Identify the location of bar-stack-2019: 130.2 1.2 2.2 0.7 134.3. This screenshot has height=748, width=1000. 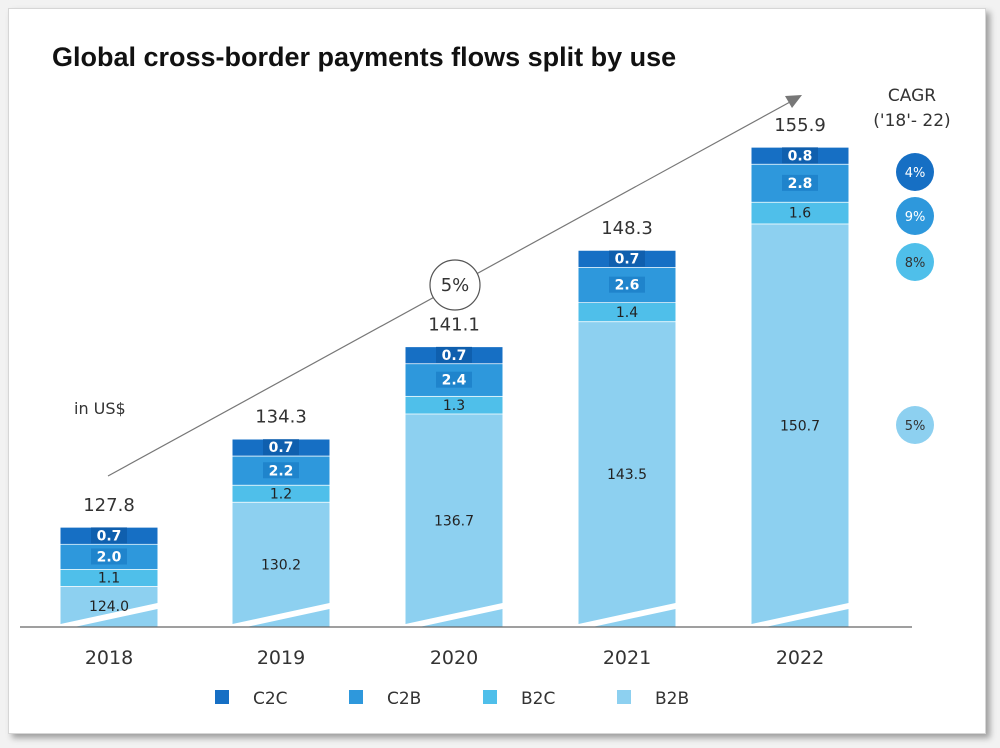
(281, 518).